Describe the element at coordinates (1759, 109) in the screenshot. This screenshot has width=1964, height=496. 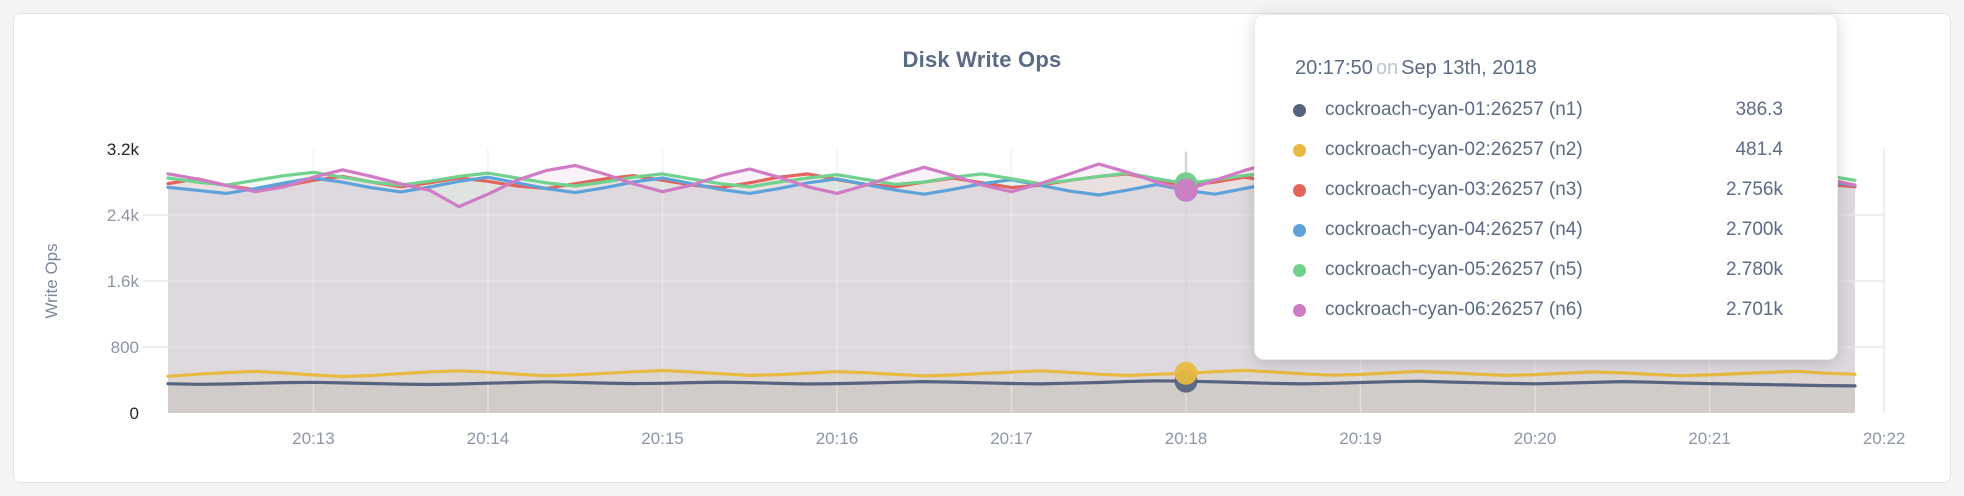
I see `series-value: 386.3` at that location.